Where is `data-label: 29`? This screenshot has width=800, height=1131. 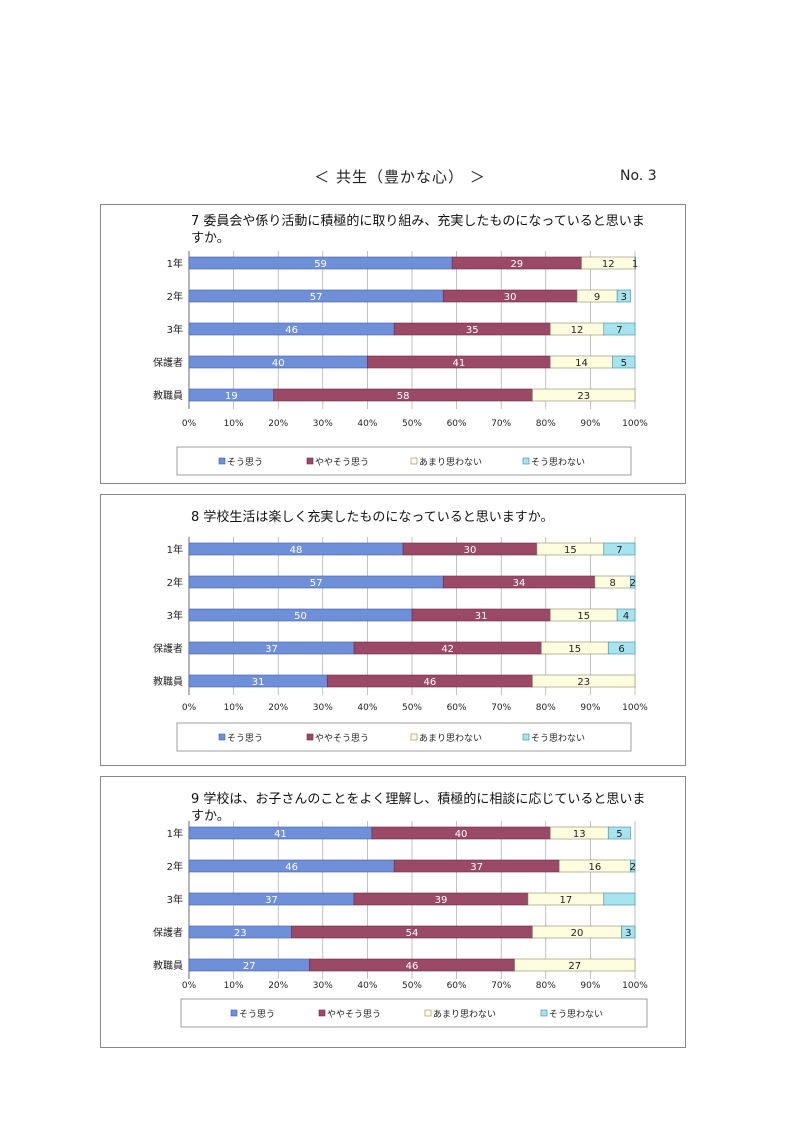 data-label: 29 is located at coordinates (516, 264).